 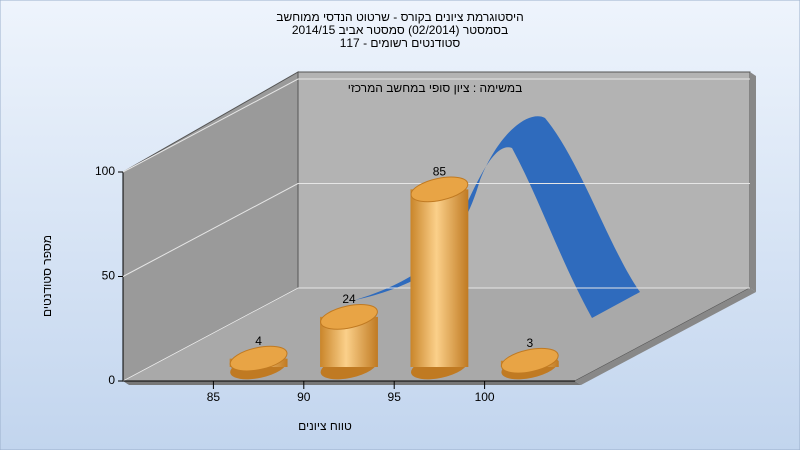 I want to click on data-label: 4, so click(x=258, y=341).